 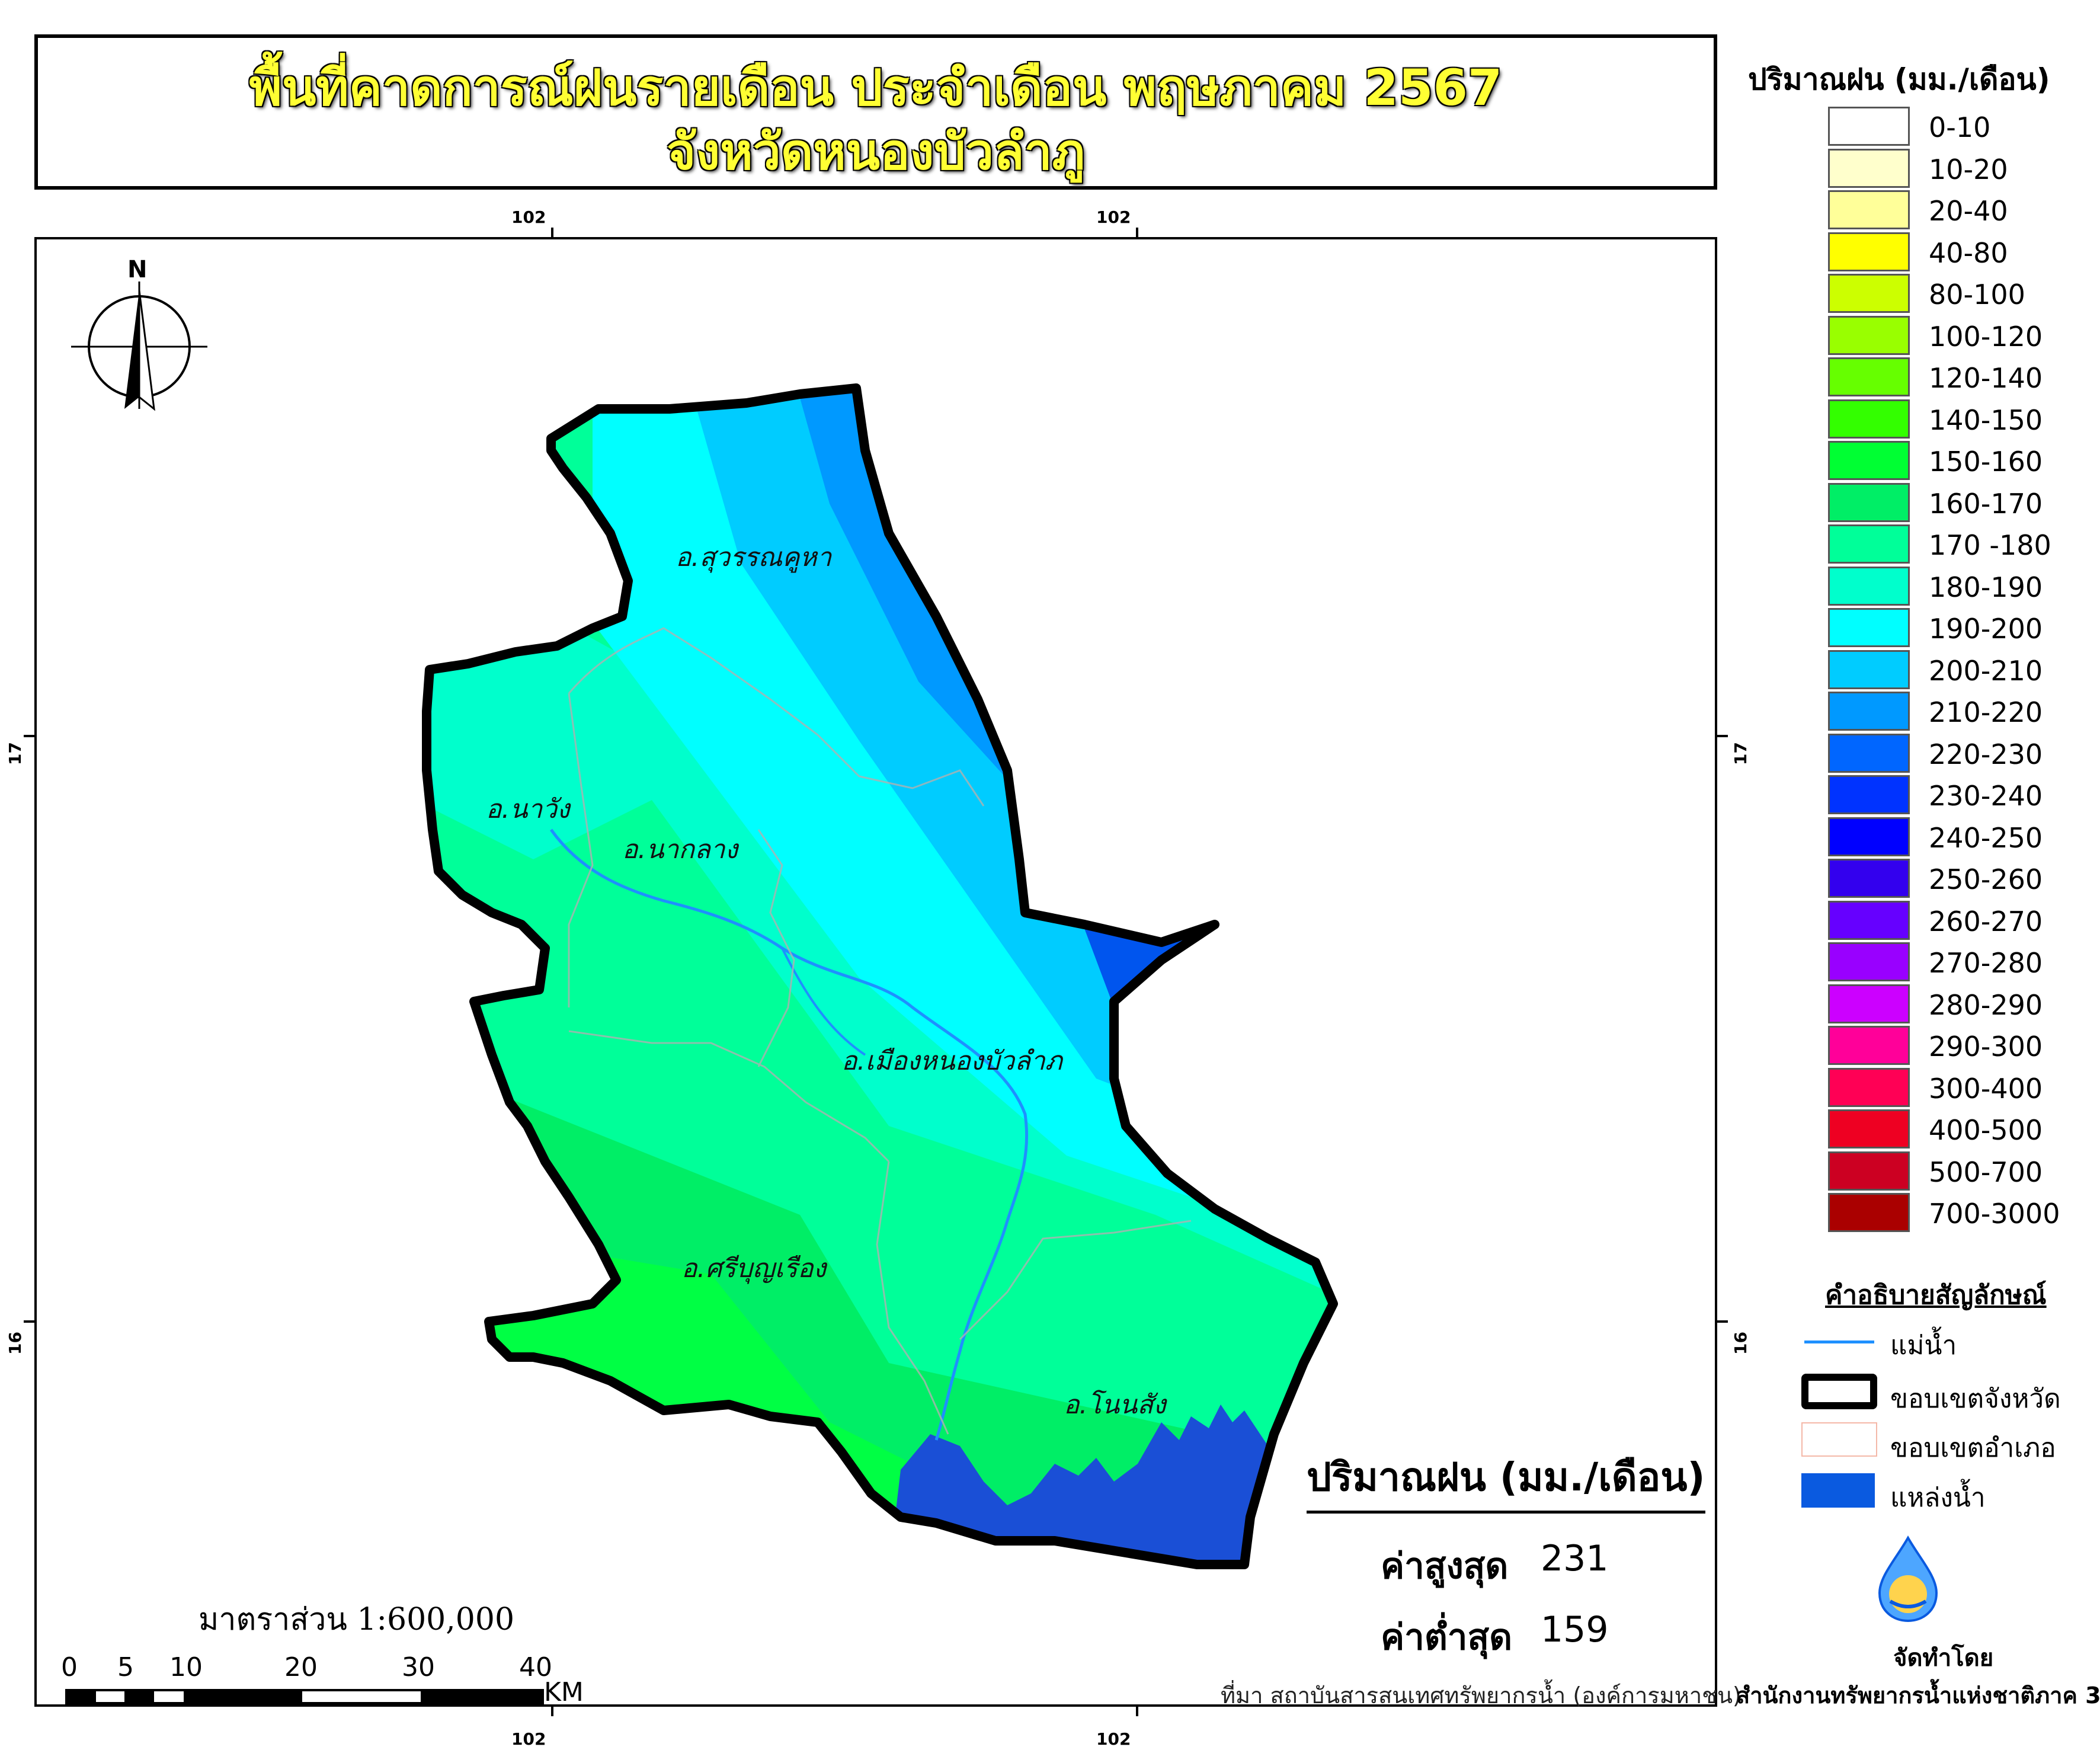 What do you see at coordinates (1938, 1498) in the screenshot?
I see `water-body-label: แหล่งน้ำ` at bounding box center [1938, 1498].